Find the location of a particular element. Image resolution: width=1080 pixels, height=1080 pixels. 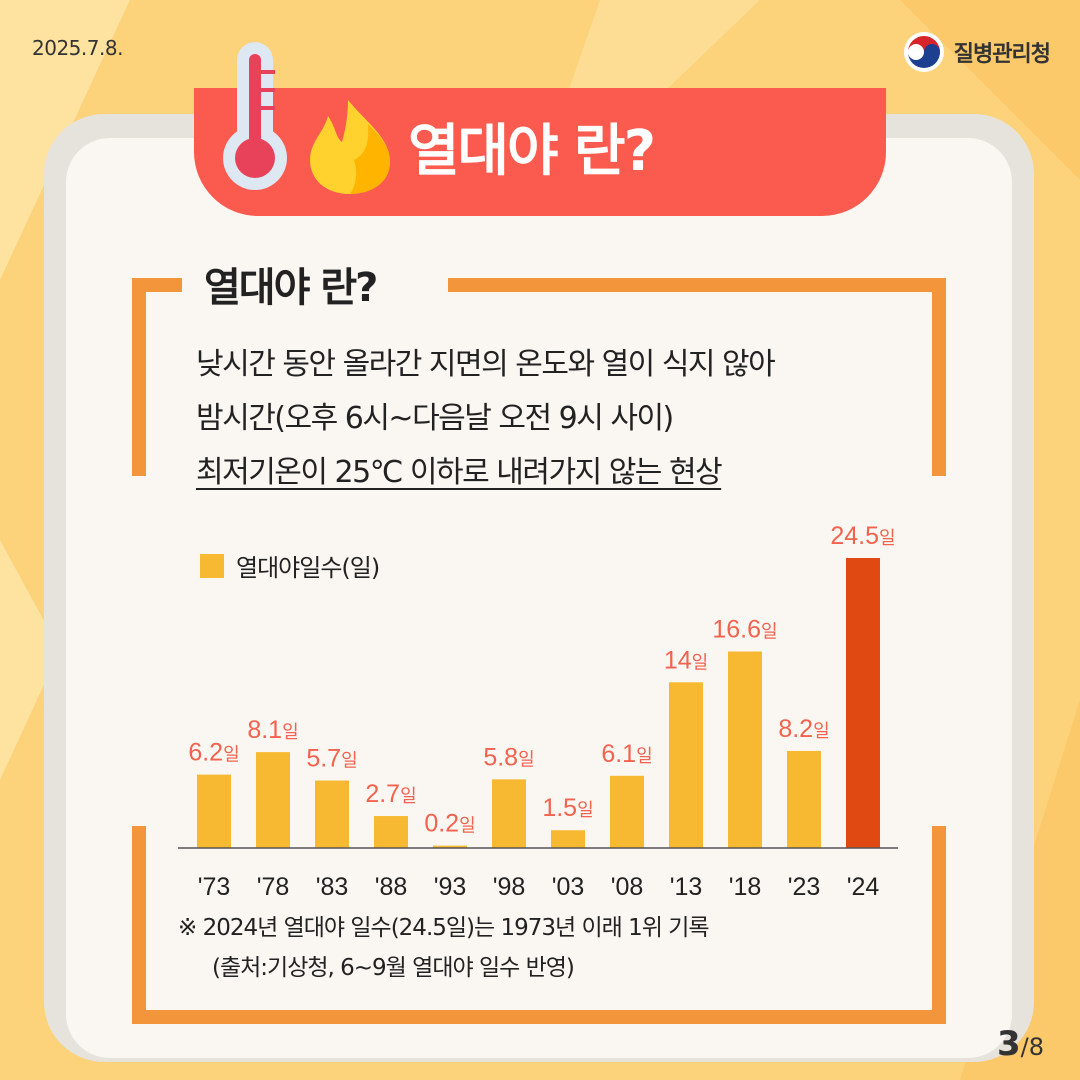

category-label-4: '93 is located at coordinates (450, 887).